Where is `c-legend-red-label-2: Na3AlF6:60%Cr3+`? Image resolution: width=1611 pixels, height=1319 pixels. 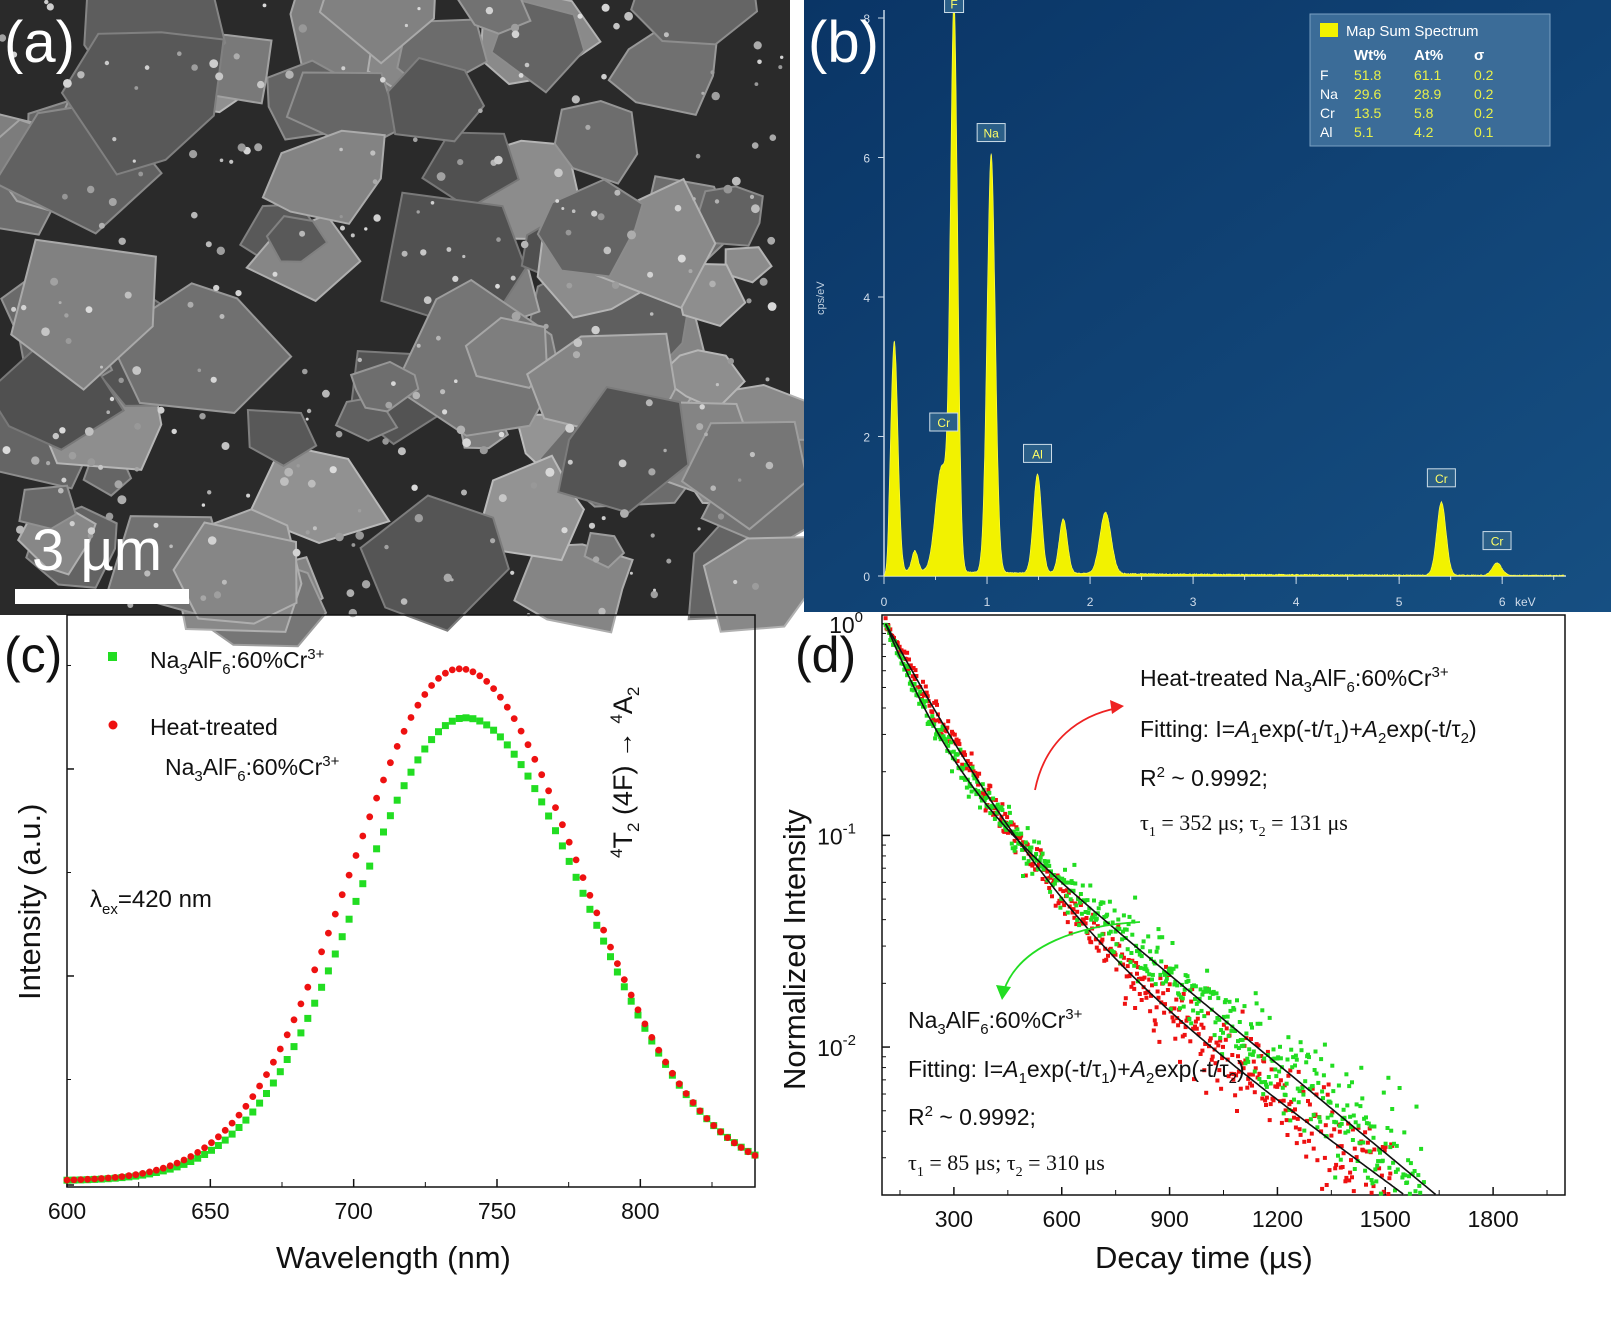
c-legend-red-label-2: Na3AlF6:60%Cr3+ is located at coordinates (252, 769).